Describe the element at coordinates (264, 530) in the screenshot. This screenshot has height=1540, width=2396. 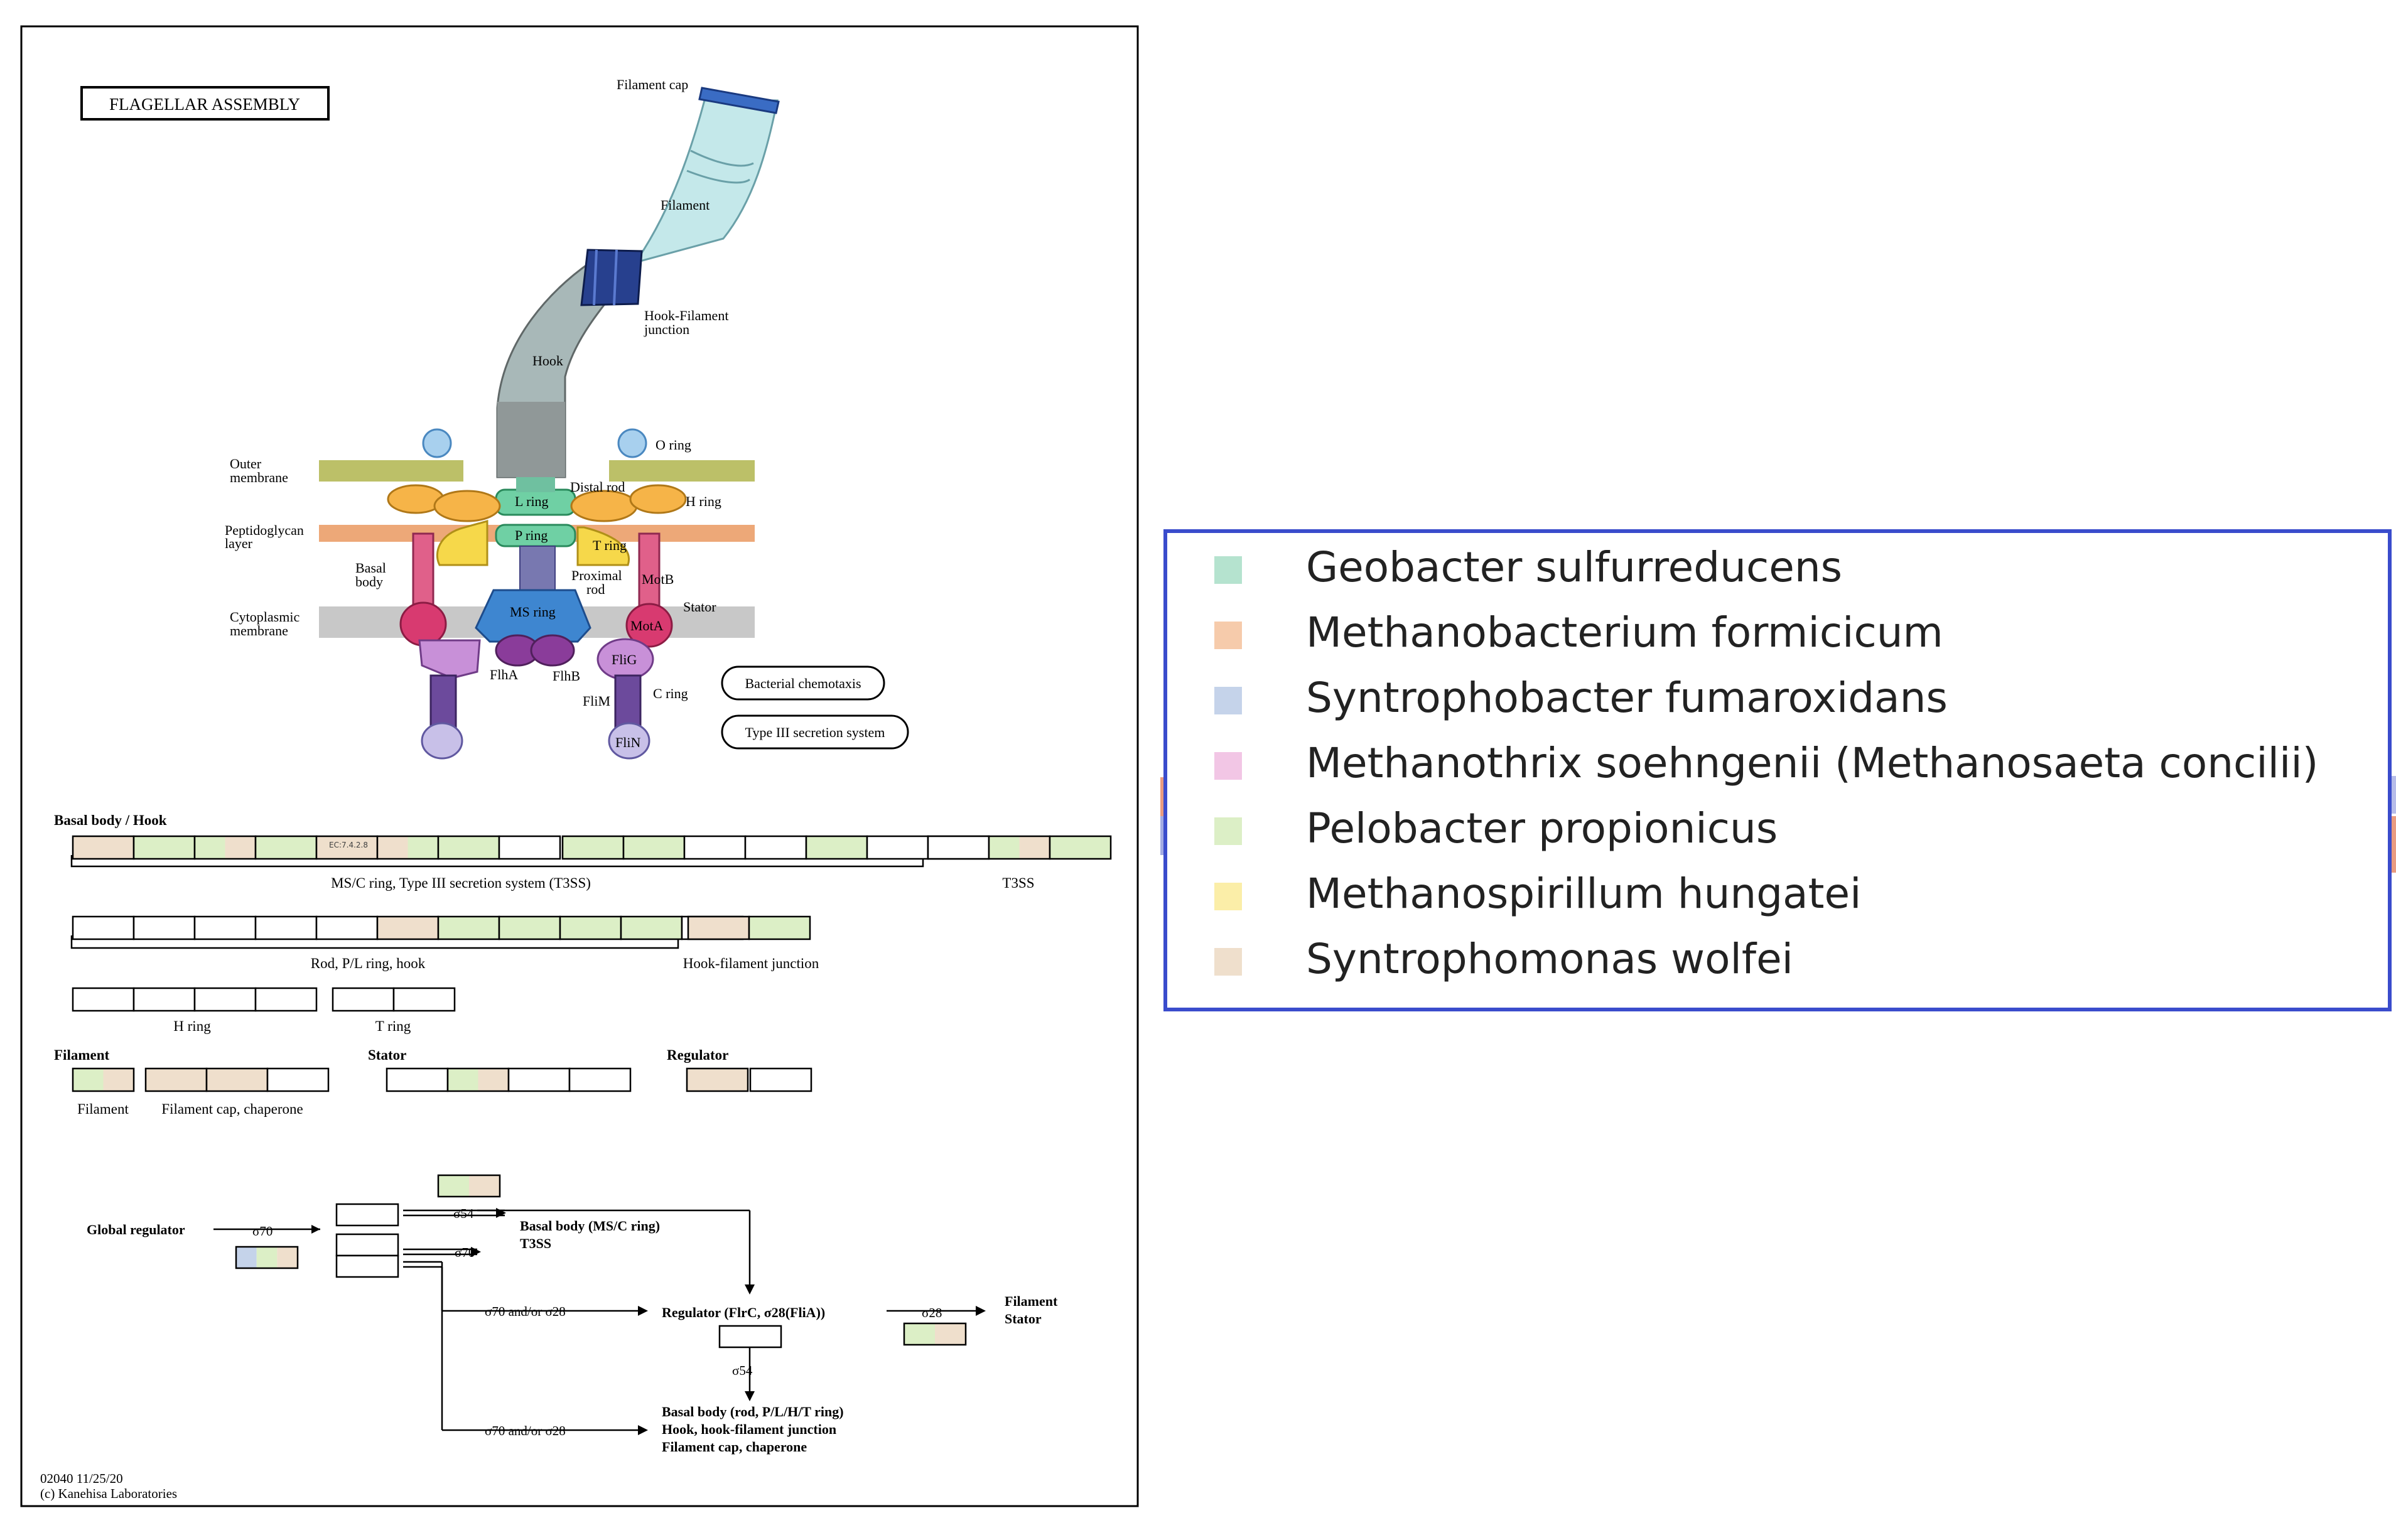
I see `label-peptido-1: Peptidoglycan` at that location.